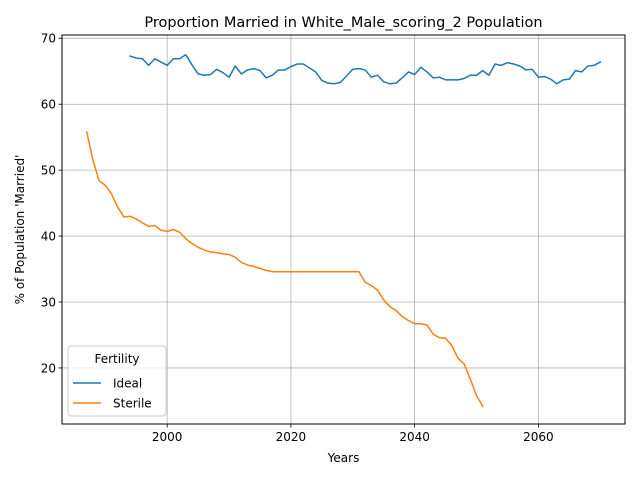 The image size is (640, 480). I want to click on y-axis-label: % of Population 'Married', so click(20, 230).